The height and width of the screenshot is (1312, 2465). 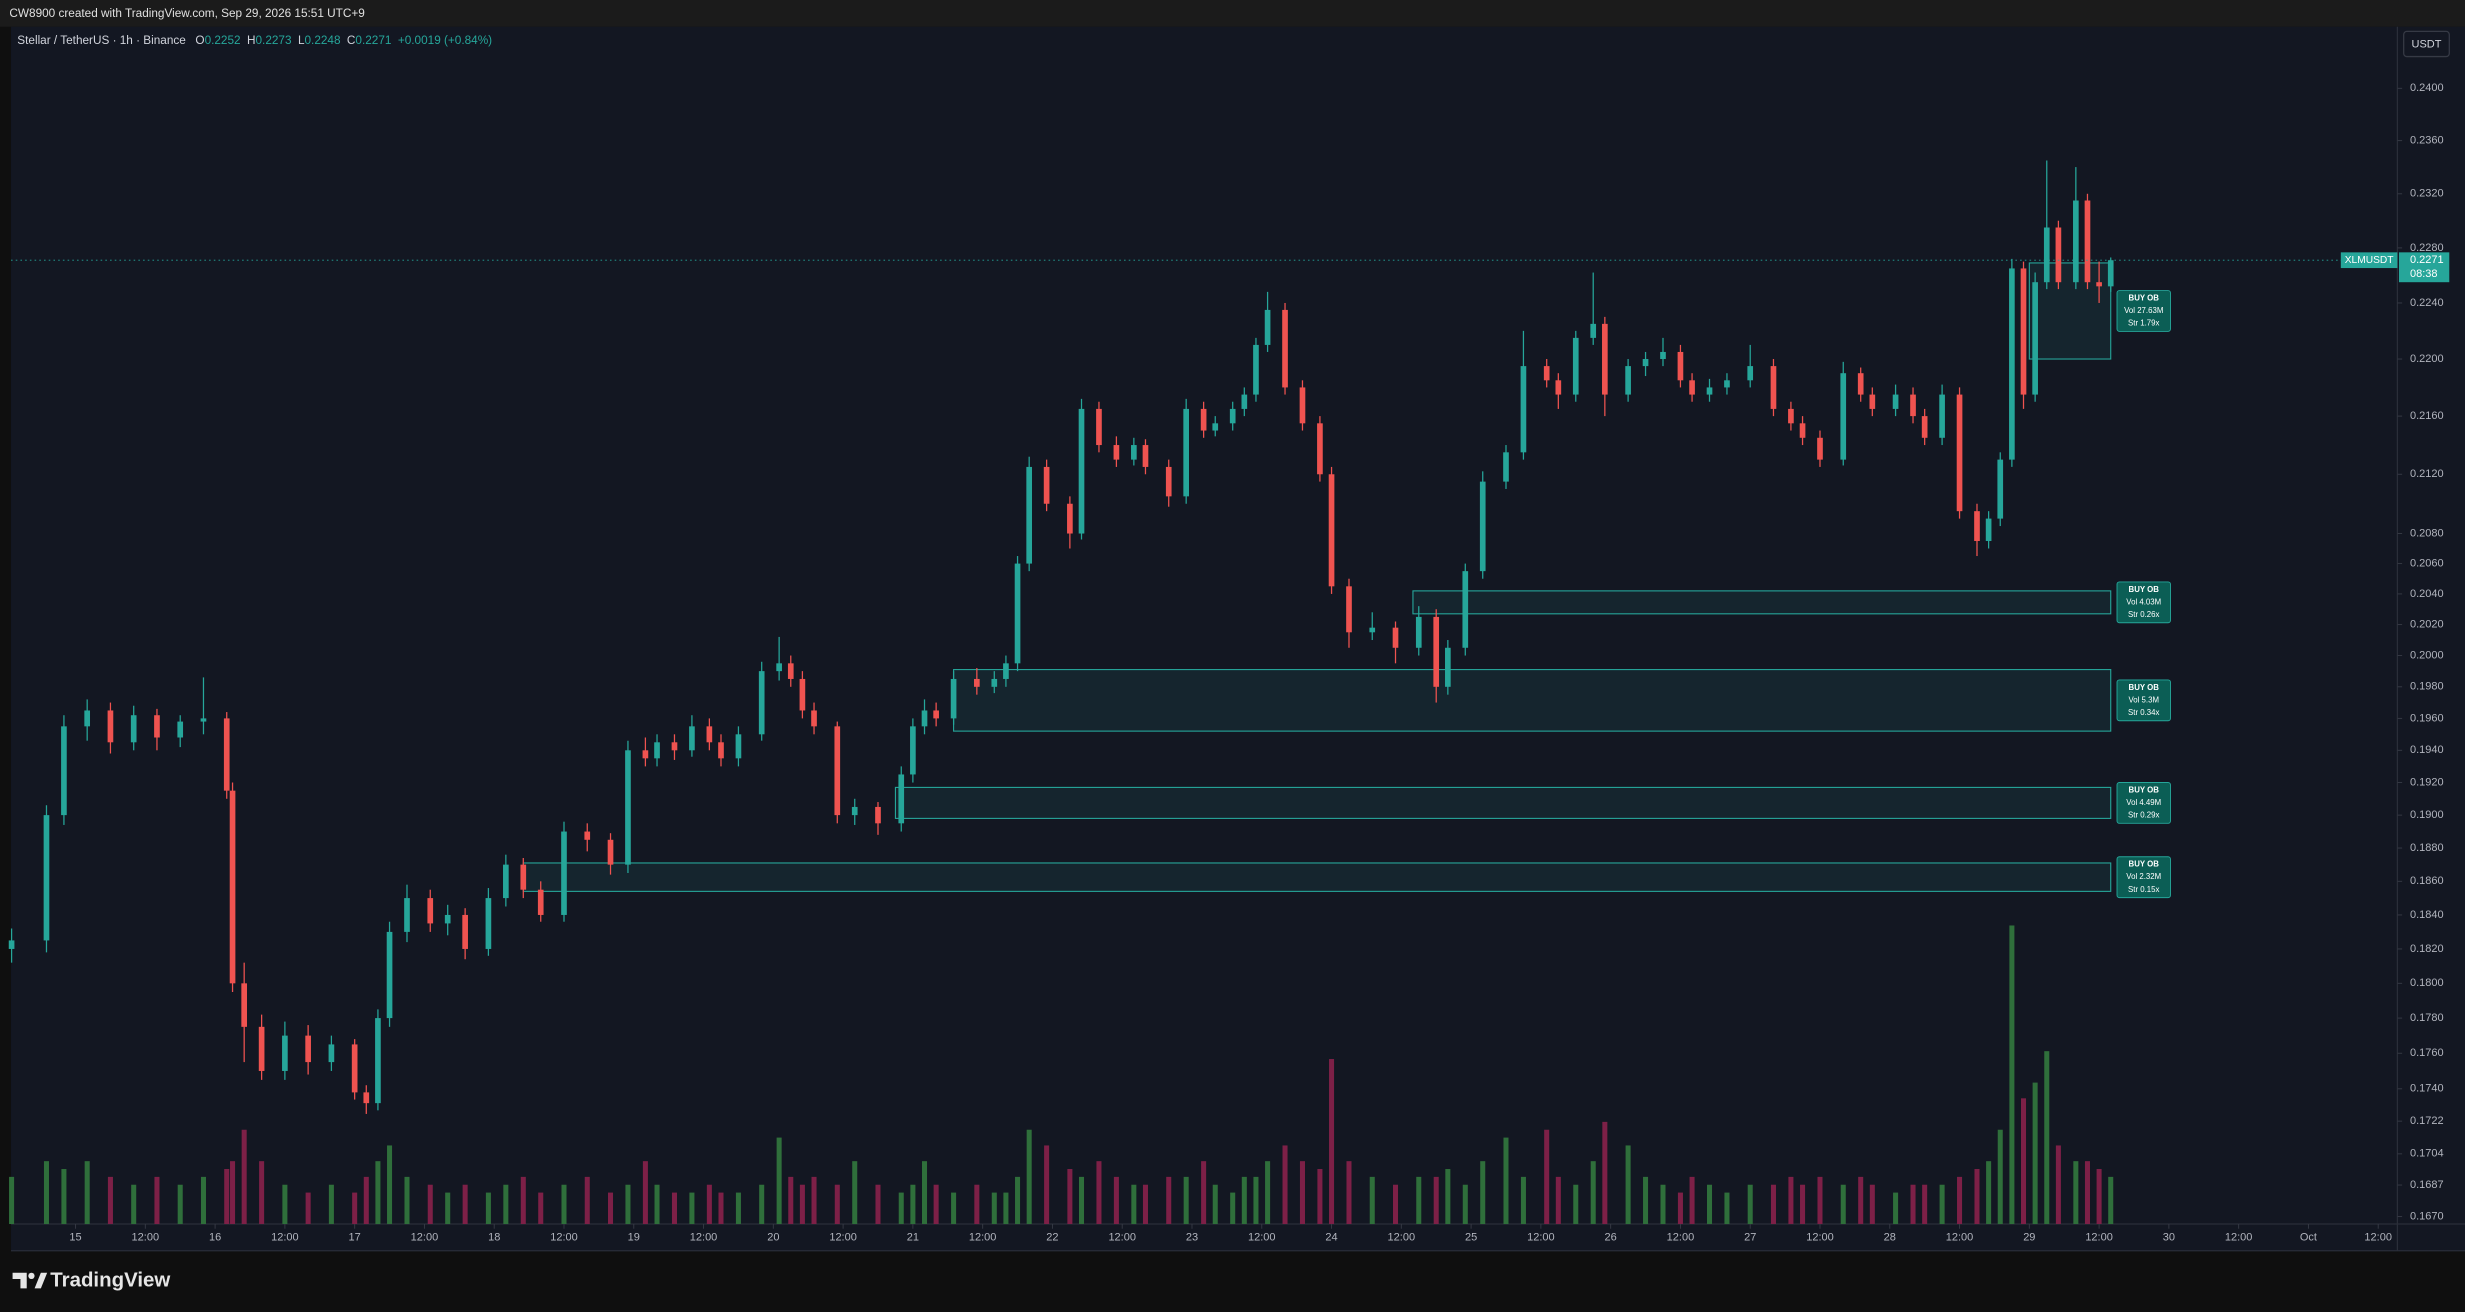 What do you see at coordinates (75, 1237) in the screenshot?
I see `x-tick-label: 15` at bounding box center [75, 1237].